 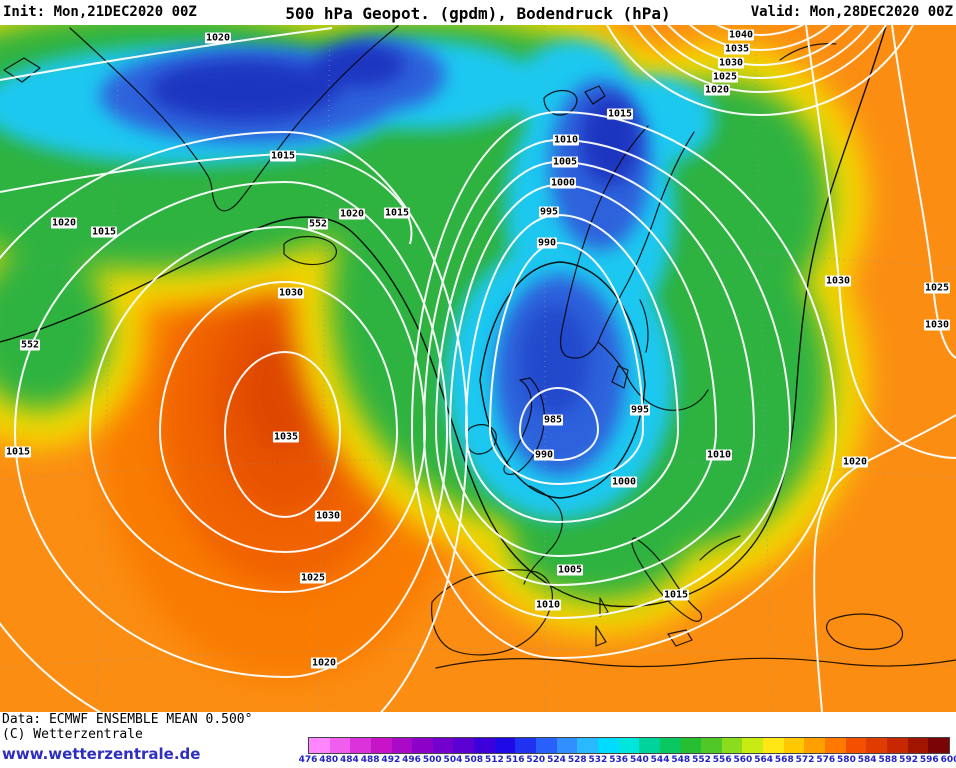 I want to click on isobar-label: 1000, so click(x=563, y=183).